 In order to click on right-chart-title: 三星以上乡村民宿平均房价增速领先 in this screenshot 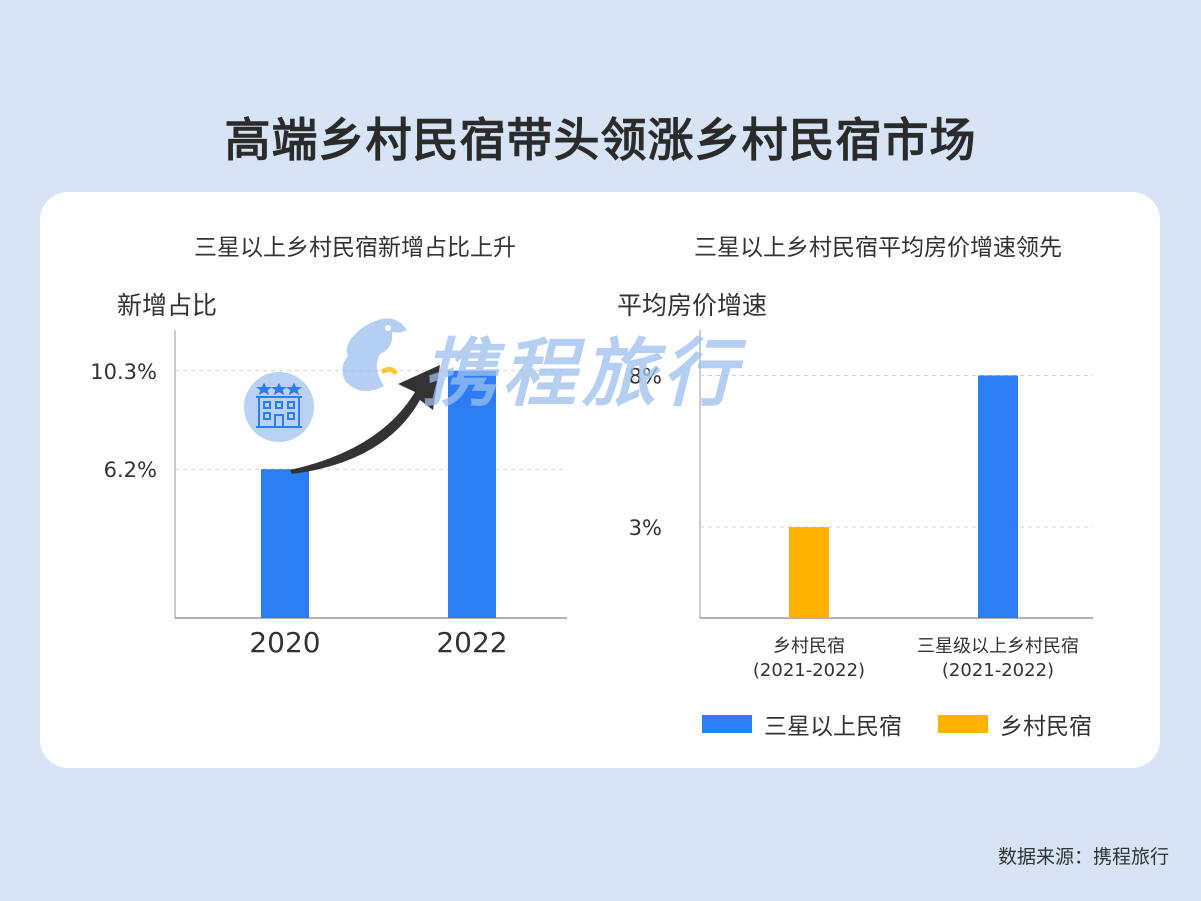, I will do `click(878, 248)`.